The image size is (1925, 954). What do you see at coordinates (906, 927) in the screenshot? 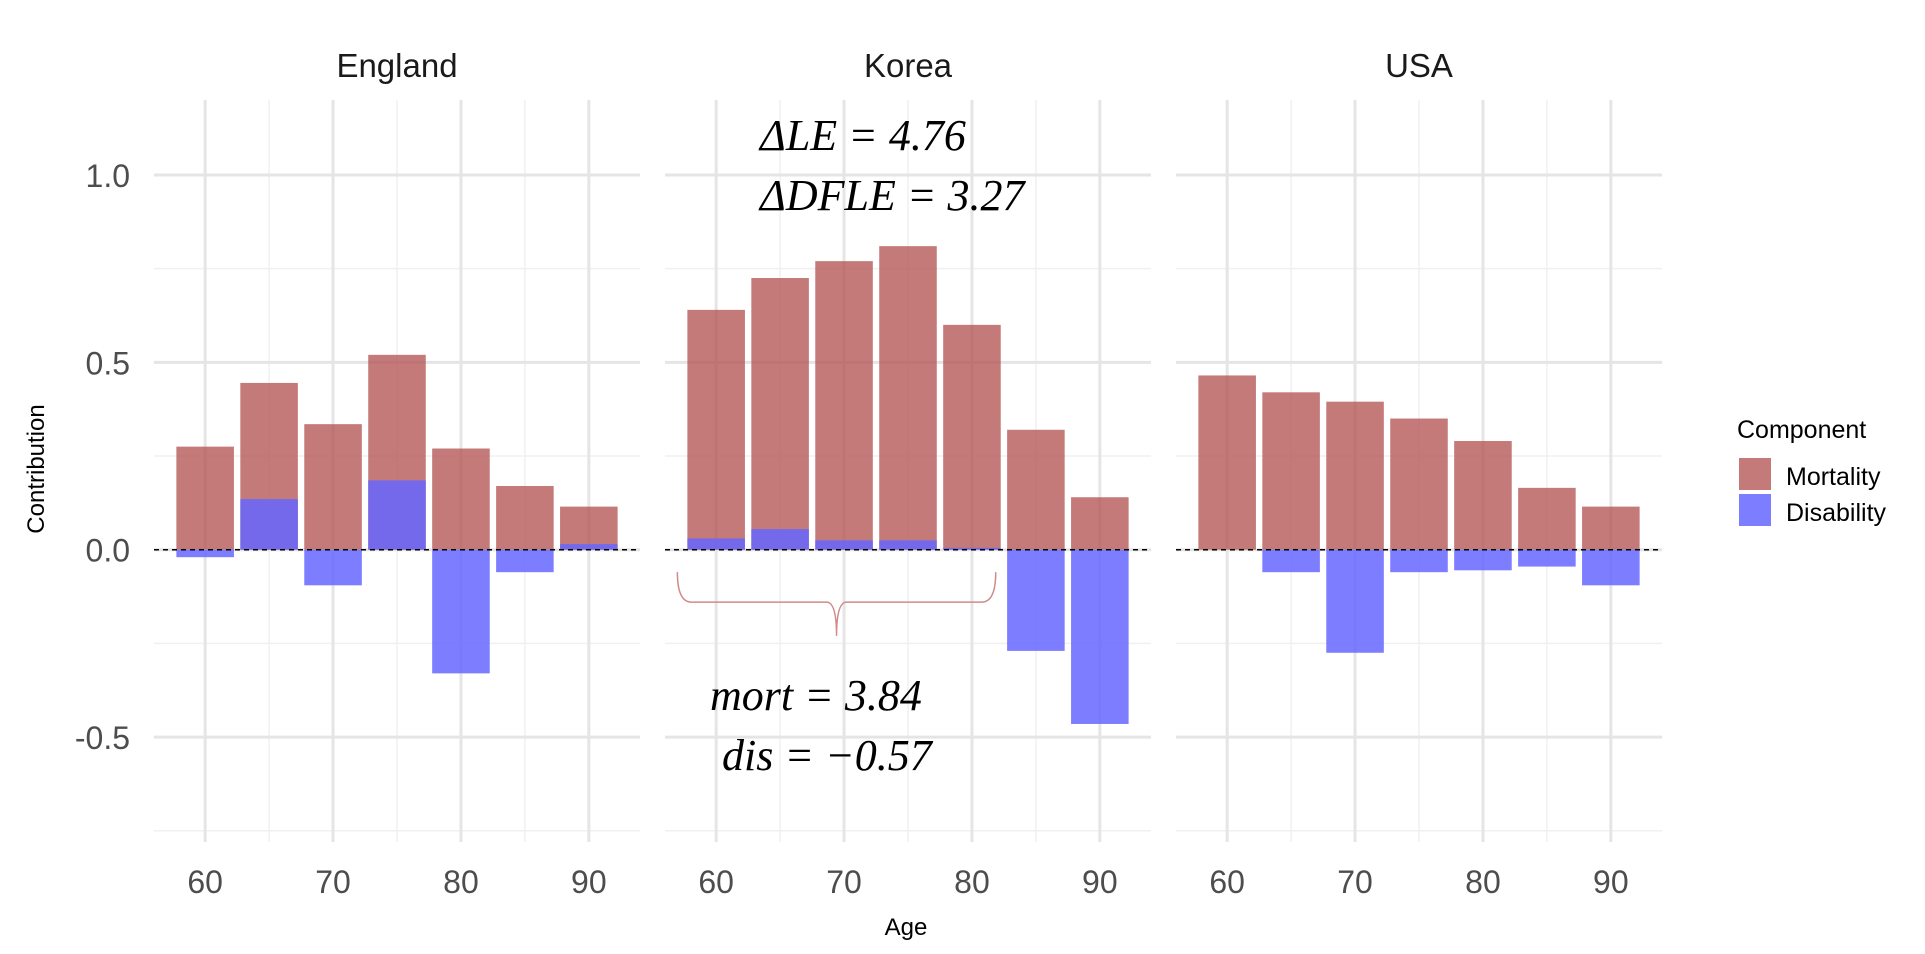
I see `x-axis-title: Age` at bounding box center [906, 927].